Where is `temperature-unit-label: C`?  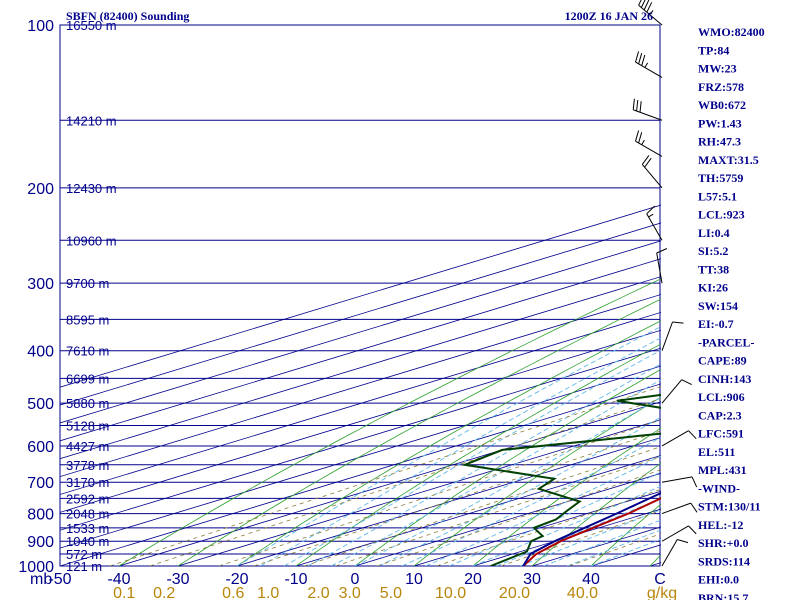
temperature-unit-label: C is located at coordinates (660, 579).